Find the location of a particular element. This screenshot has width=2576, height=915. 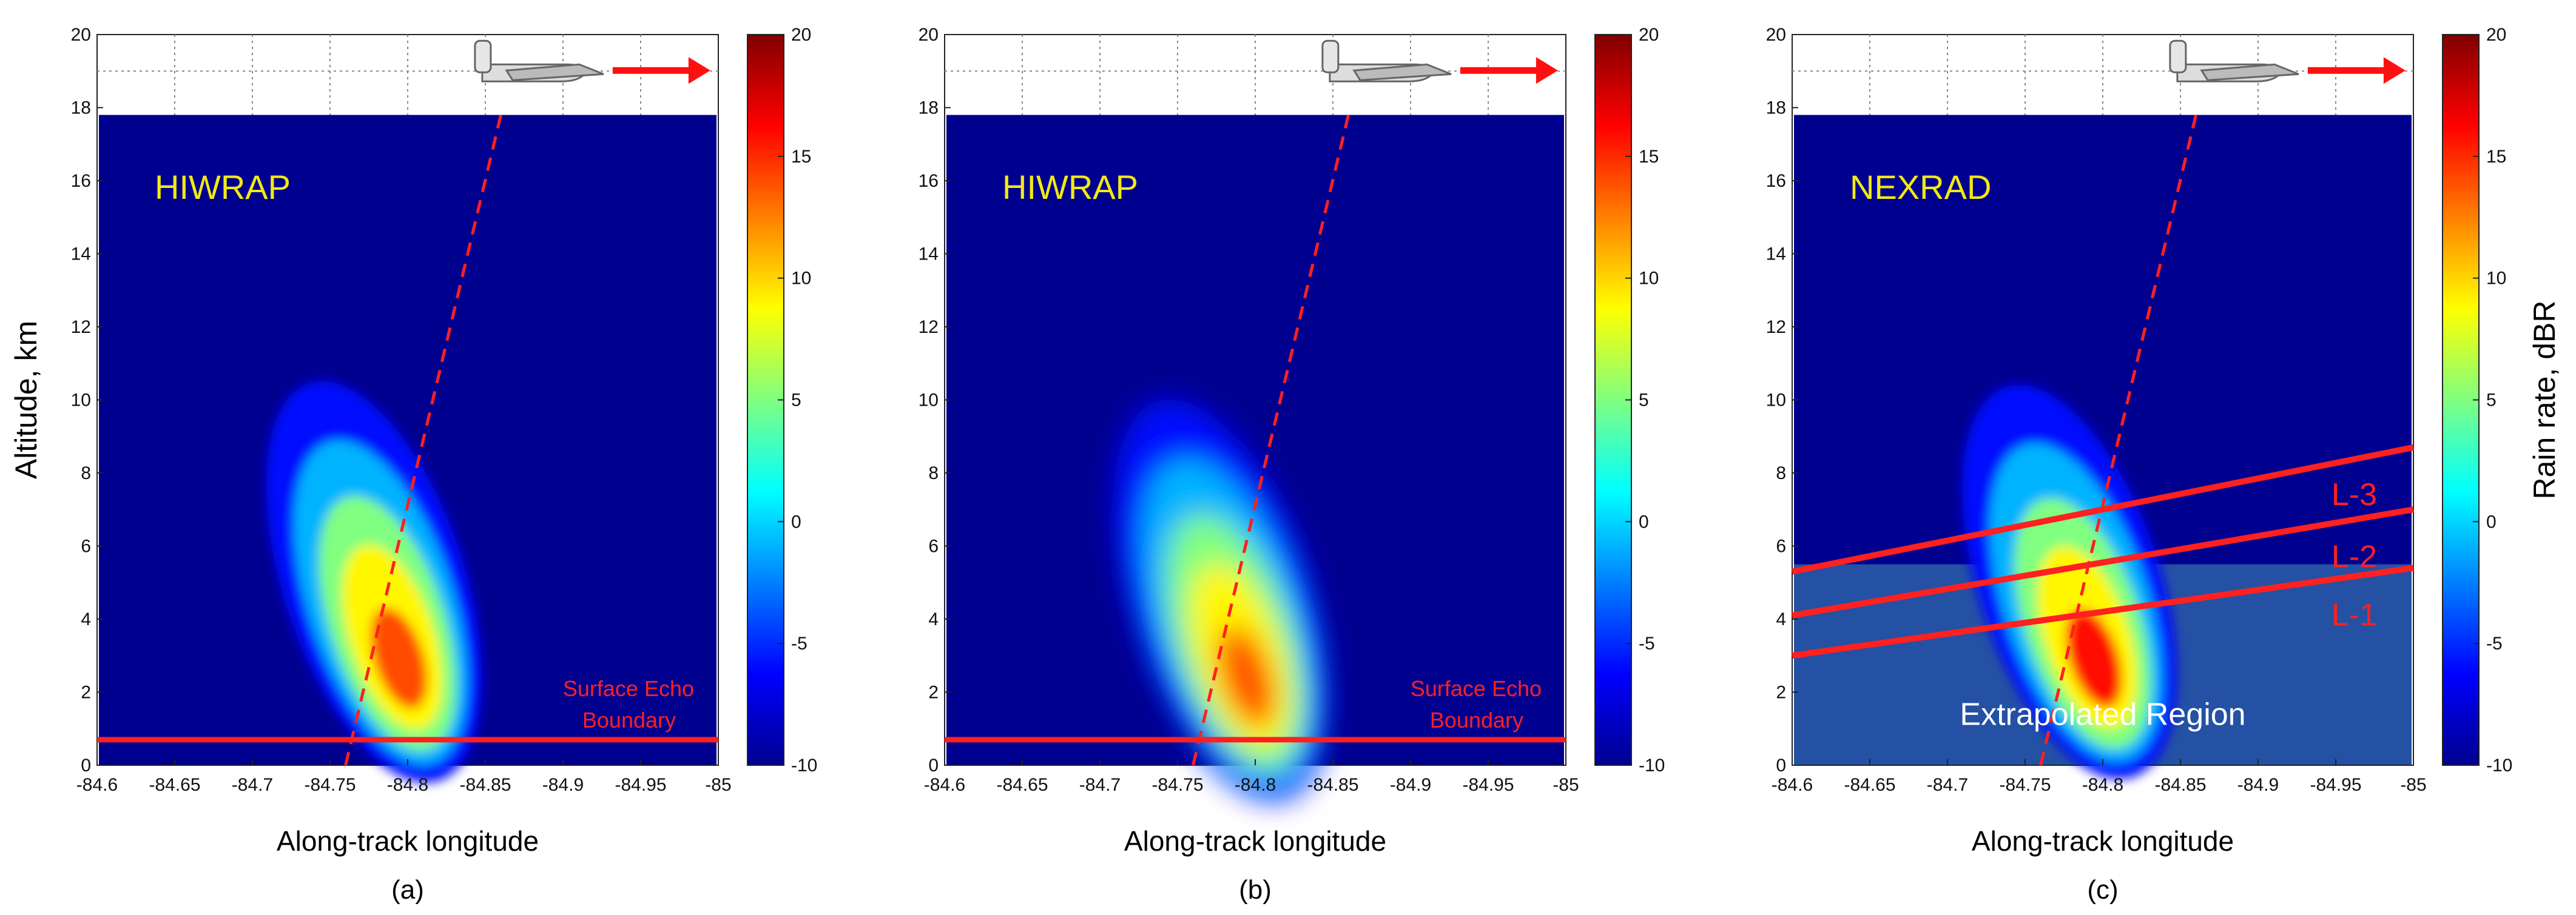

extrapolated-region-label: Extrapolated Region is located at coordinates (2102, 714).